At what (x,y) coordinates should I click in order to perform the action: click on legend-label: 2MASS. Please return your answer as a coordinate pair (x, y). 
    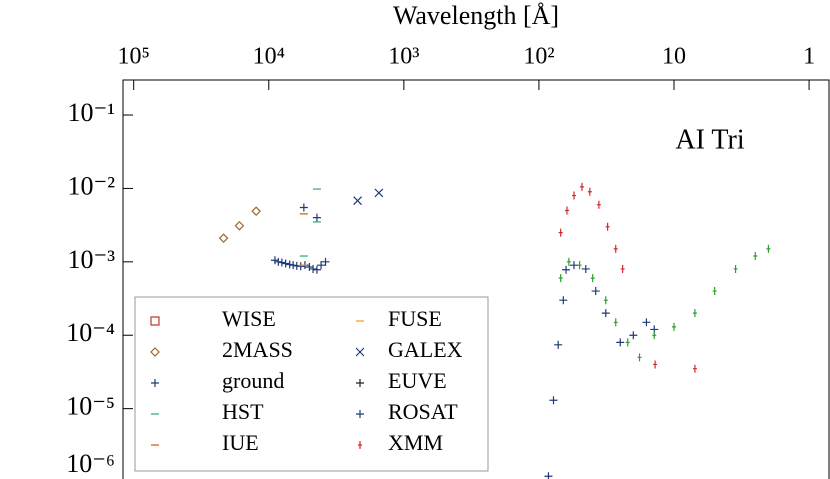
    Looking at the image, I should click on (257, 349).